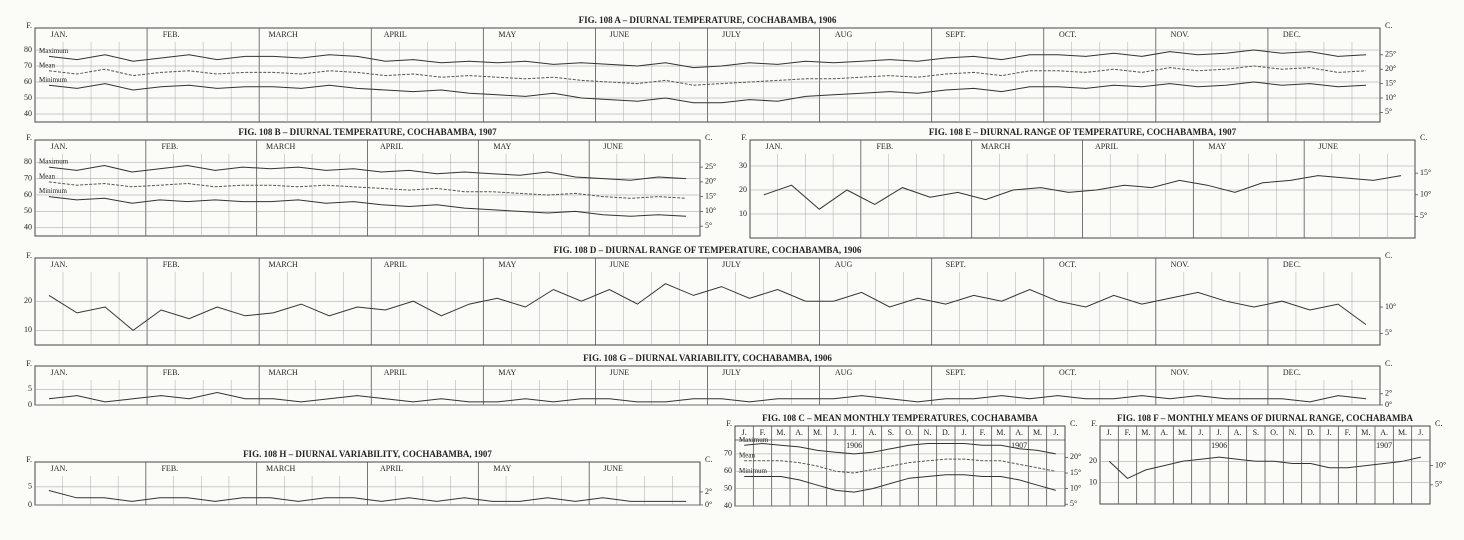 The width and height of the screenshot is (1464, 540). What do you see at coordinates (1292, 264) in the screenshot?
I see `category-label: DEC.` at bounding box center [1292, 264].